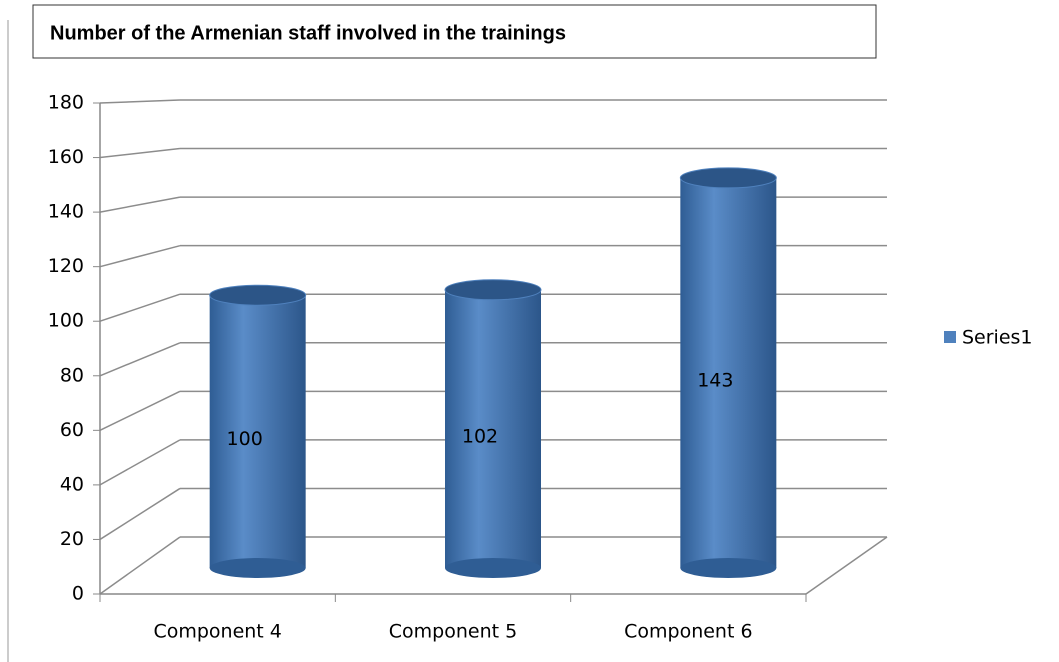  What do you see at coordinates (66, 157) in the screenshot?
I see `y-tick-label: 160` at bounding box center [66, 157].